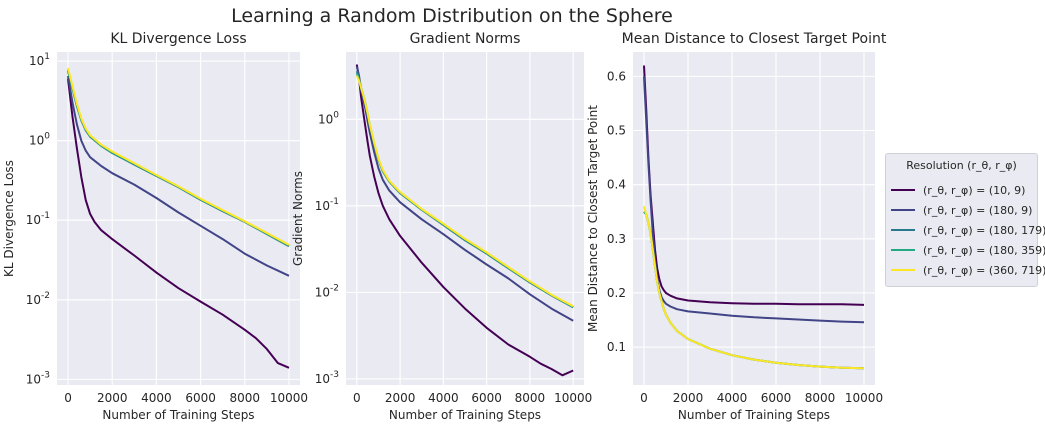 This screenshot has width=1045, height=425. I want to click on legend-item: (r_θ, r_φ) = (360, 719), so click(968, 270).